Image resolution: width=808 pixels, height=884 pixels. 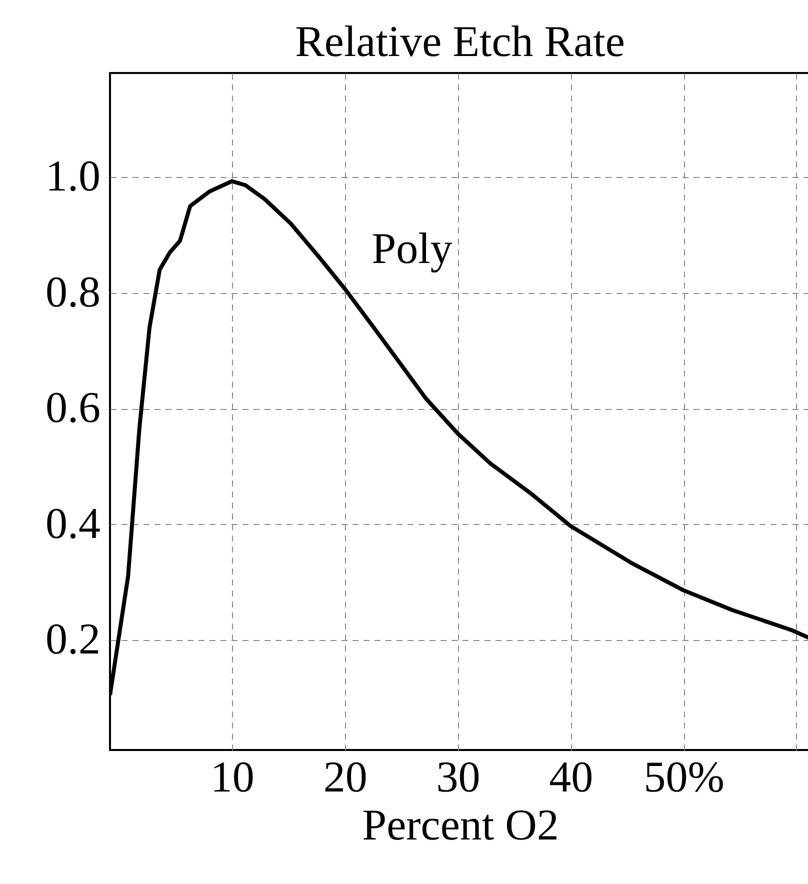 I want to click on x-tick-label: 30, so click(x=458, y=777).